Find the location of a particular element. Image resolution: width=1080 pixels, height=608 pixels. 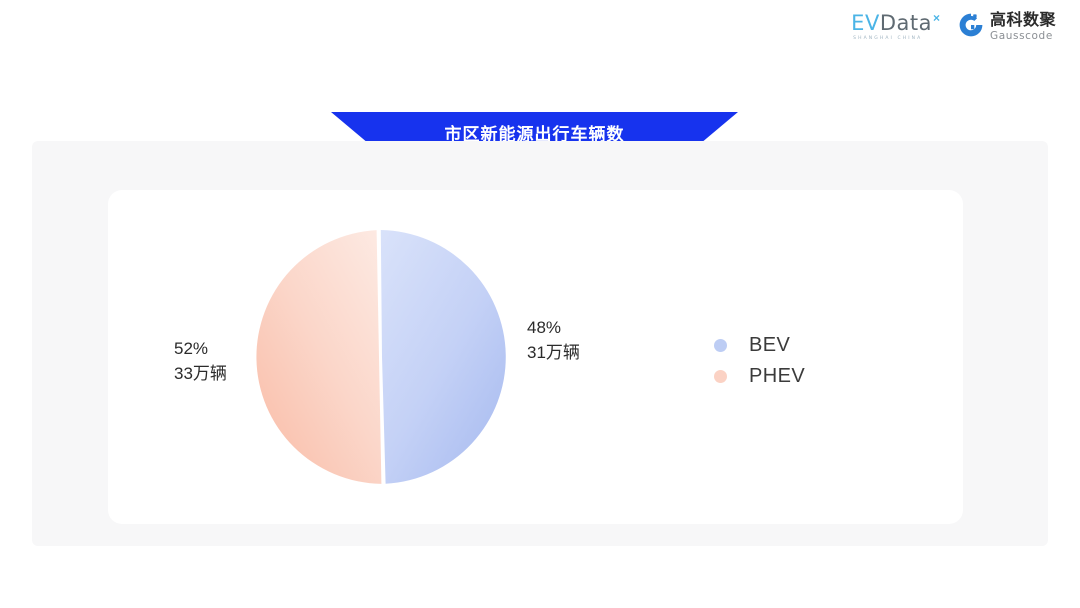

legend-item-bev: BEV is located at coordinates (759, 345).